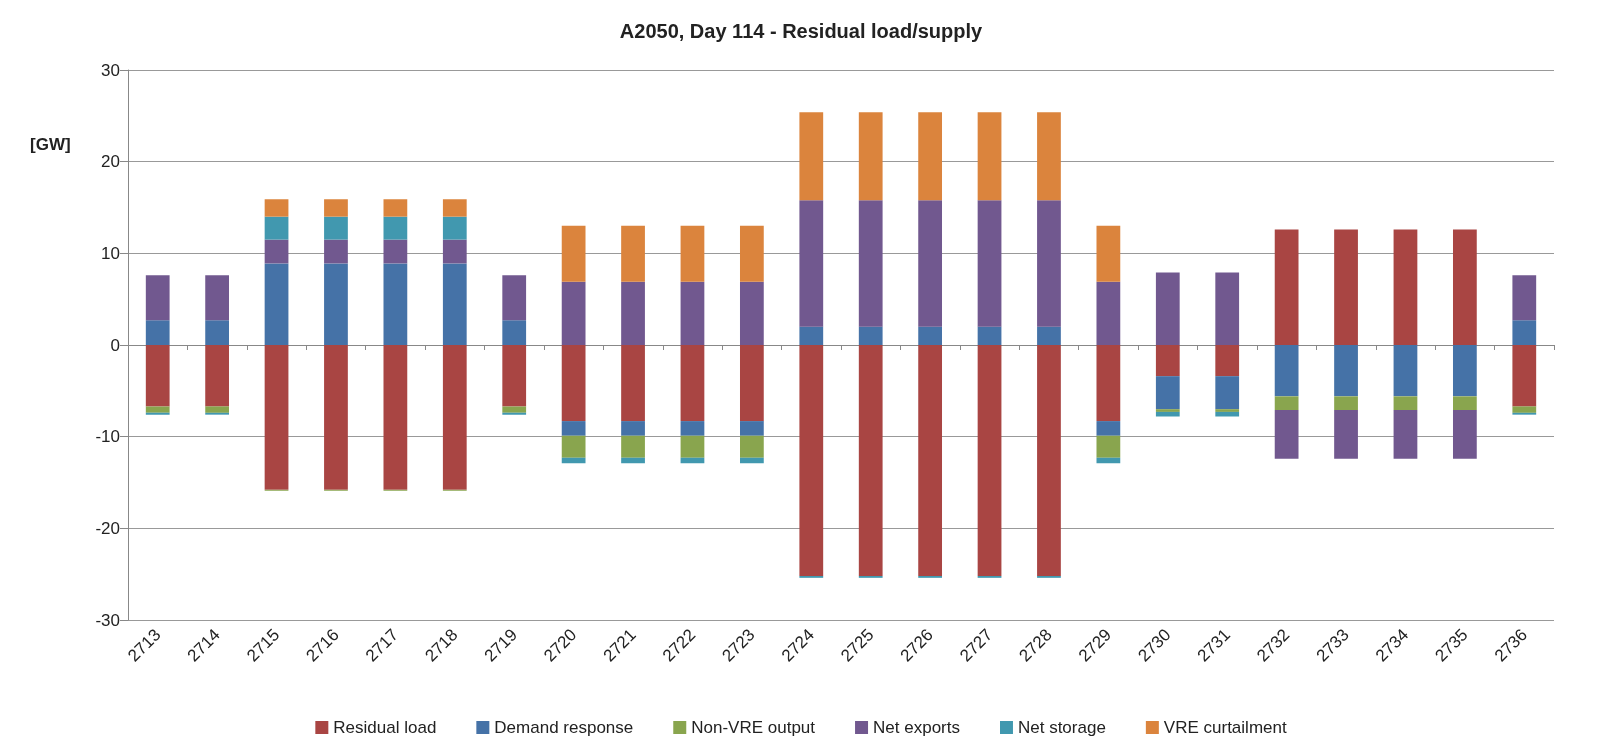  What do you see at coordinates (801, 31) in the screenshot?
I see `chart-title: A2050, Day 114 - Residual load/supply` at bounding box center [801, 31].